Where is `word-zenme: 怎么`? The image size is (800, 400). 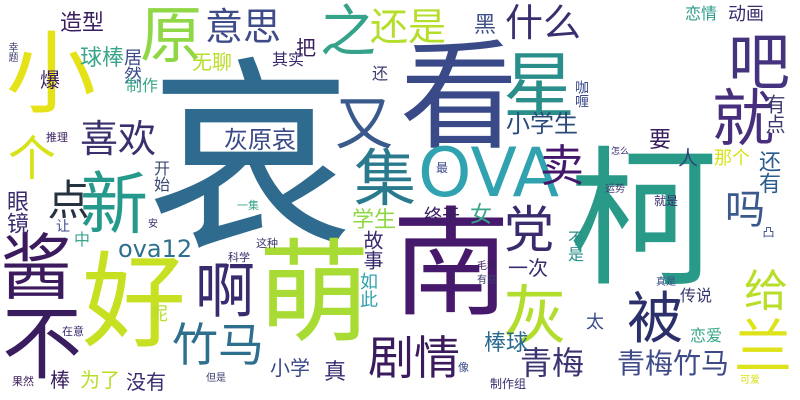 word-zenme: 怎么 is located at coordinates (620, 152).